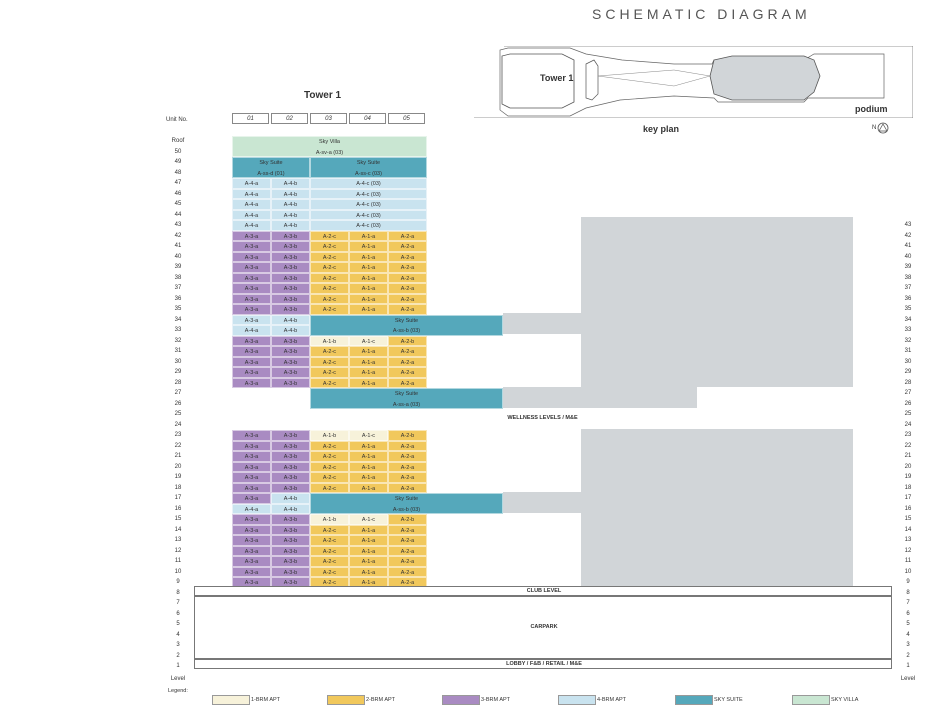  What do you see at coordinates (231, 700) in the screenshot?
I see `legend-swatch-1brm` at bounding box center [231, 700].